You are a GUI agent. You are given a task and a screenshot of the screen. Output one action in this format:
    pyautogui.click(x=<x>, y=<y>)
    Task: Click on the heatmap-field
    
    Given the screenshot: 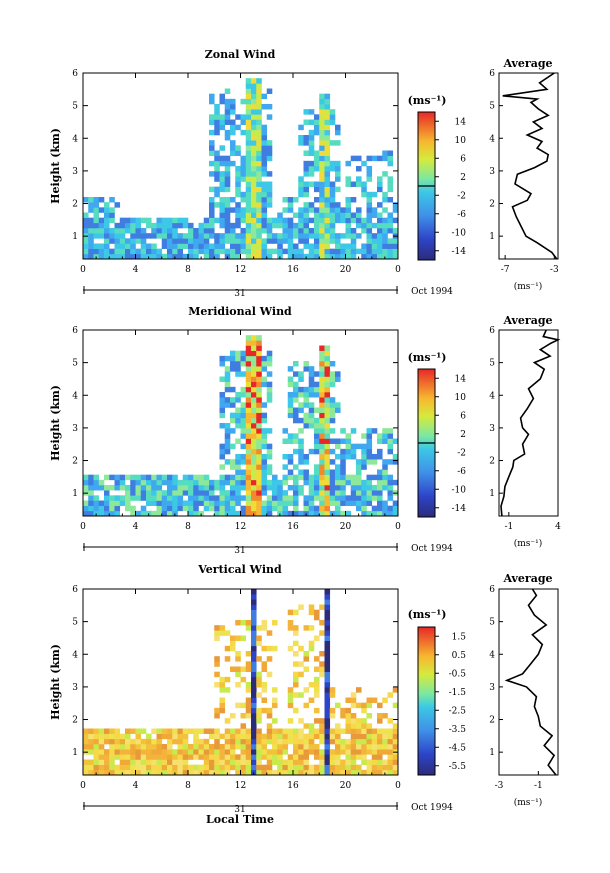 What is the action you would take?
    pyautogui.click(x=241, y=426)
    